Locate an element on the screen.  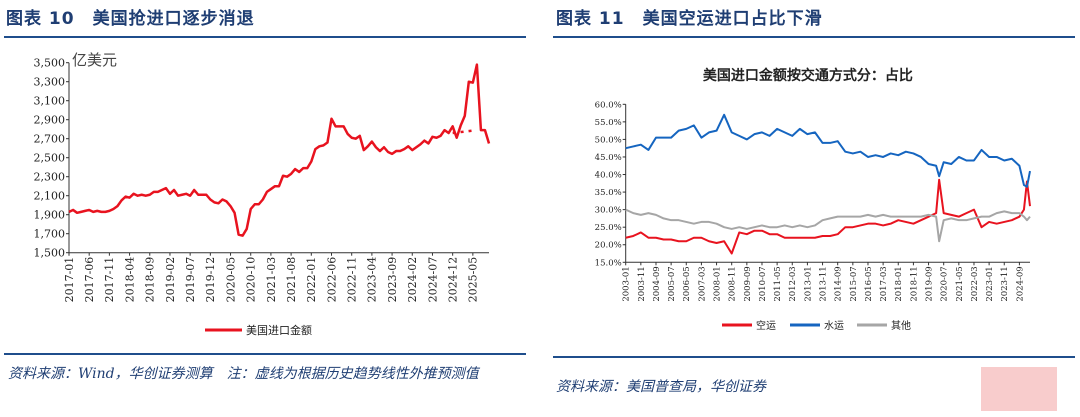
left-x-tick-label: 2017-11 is located at coordinates (109, 280).